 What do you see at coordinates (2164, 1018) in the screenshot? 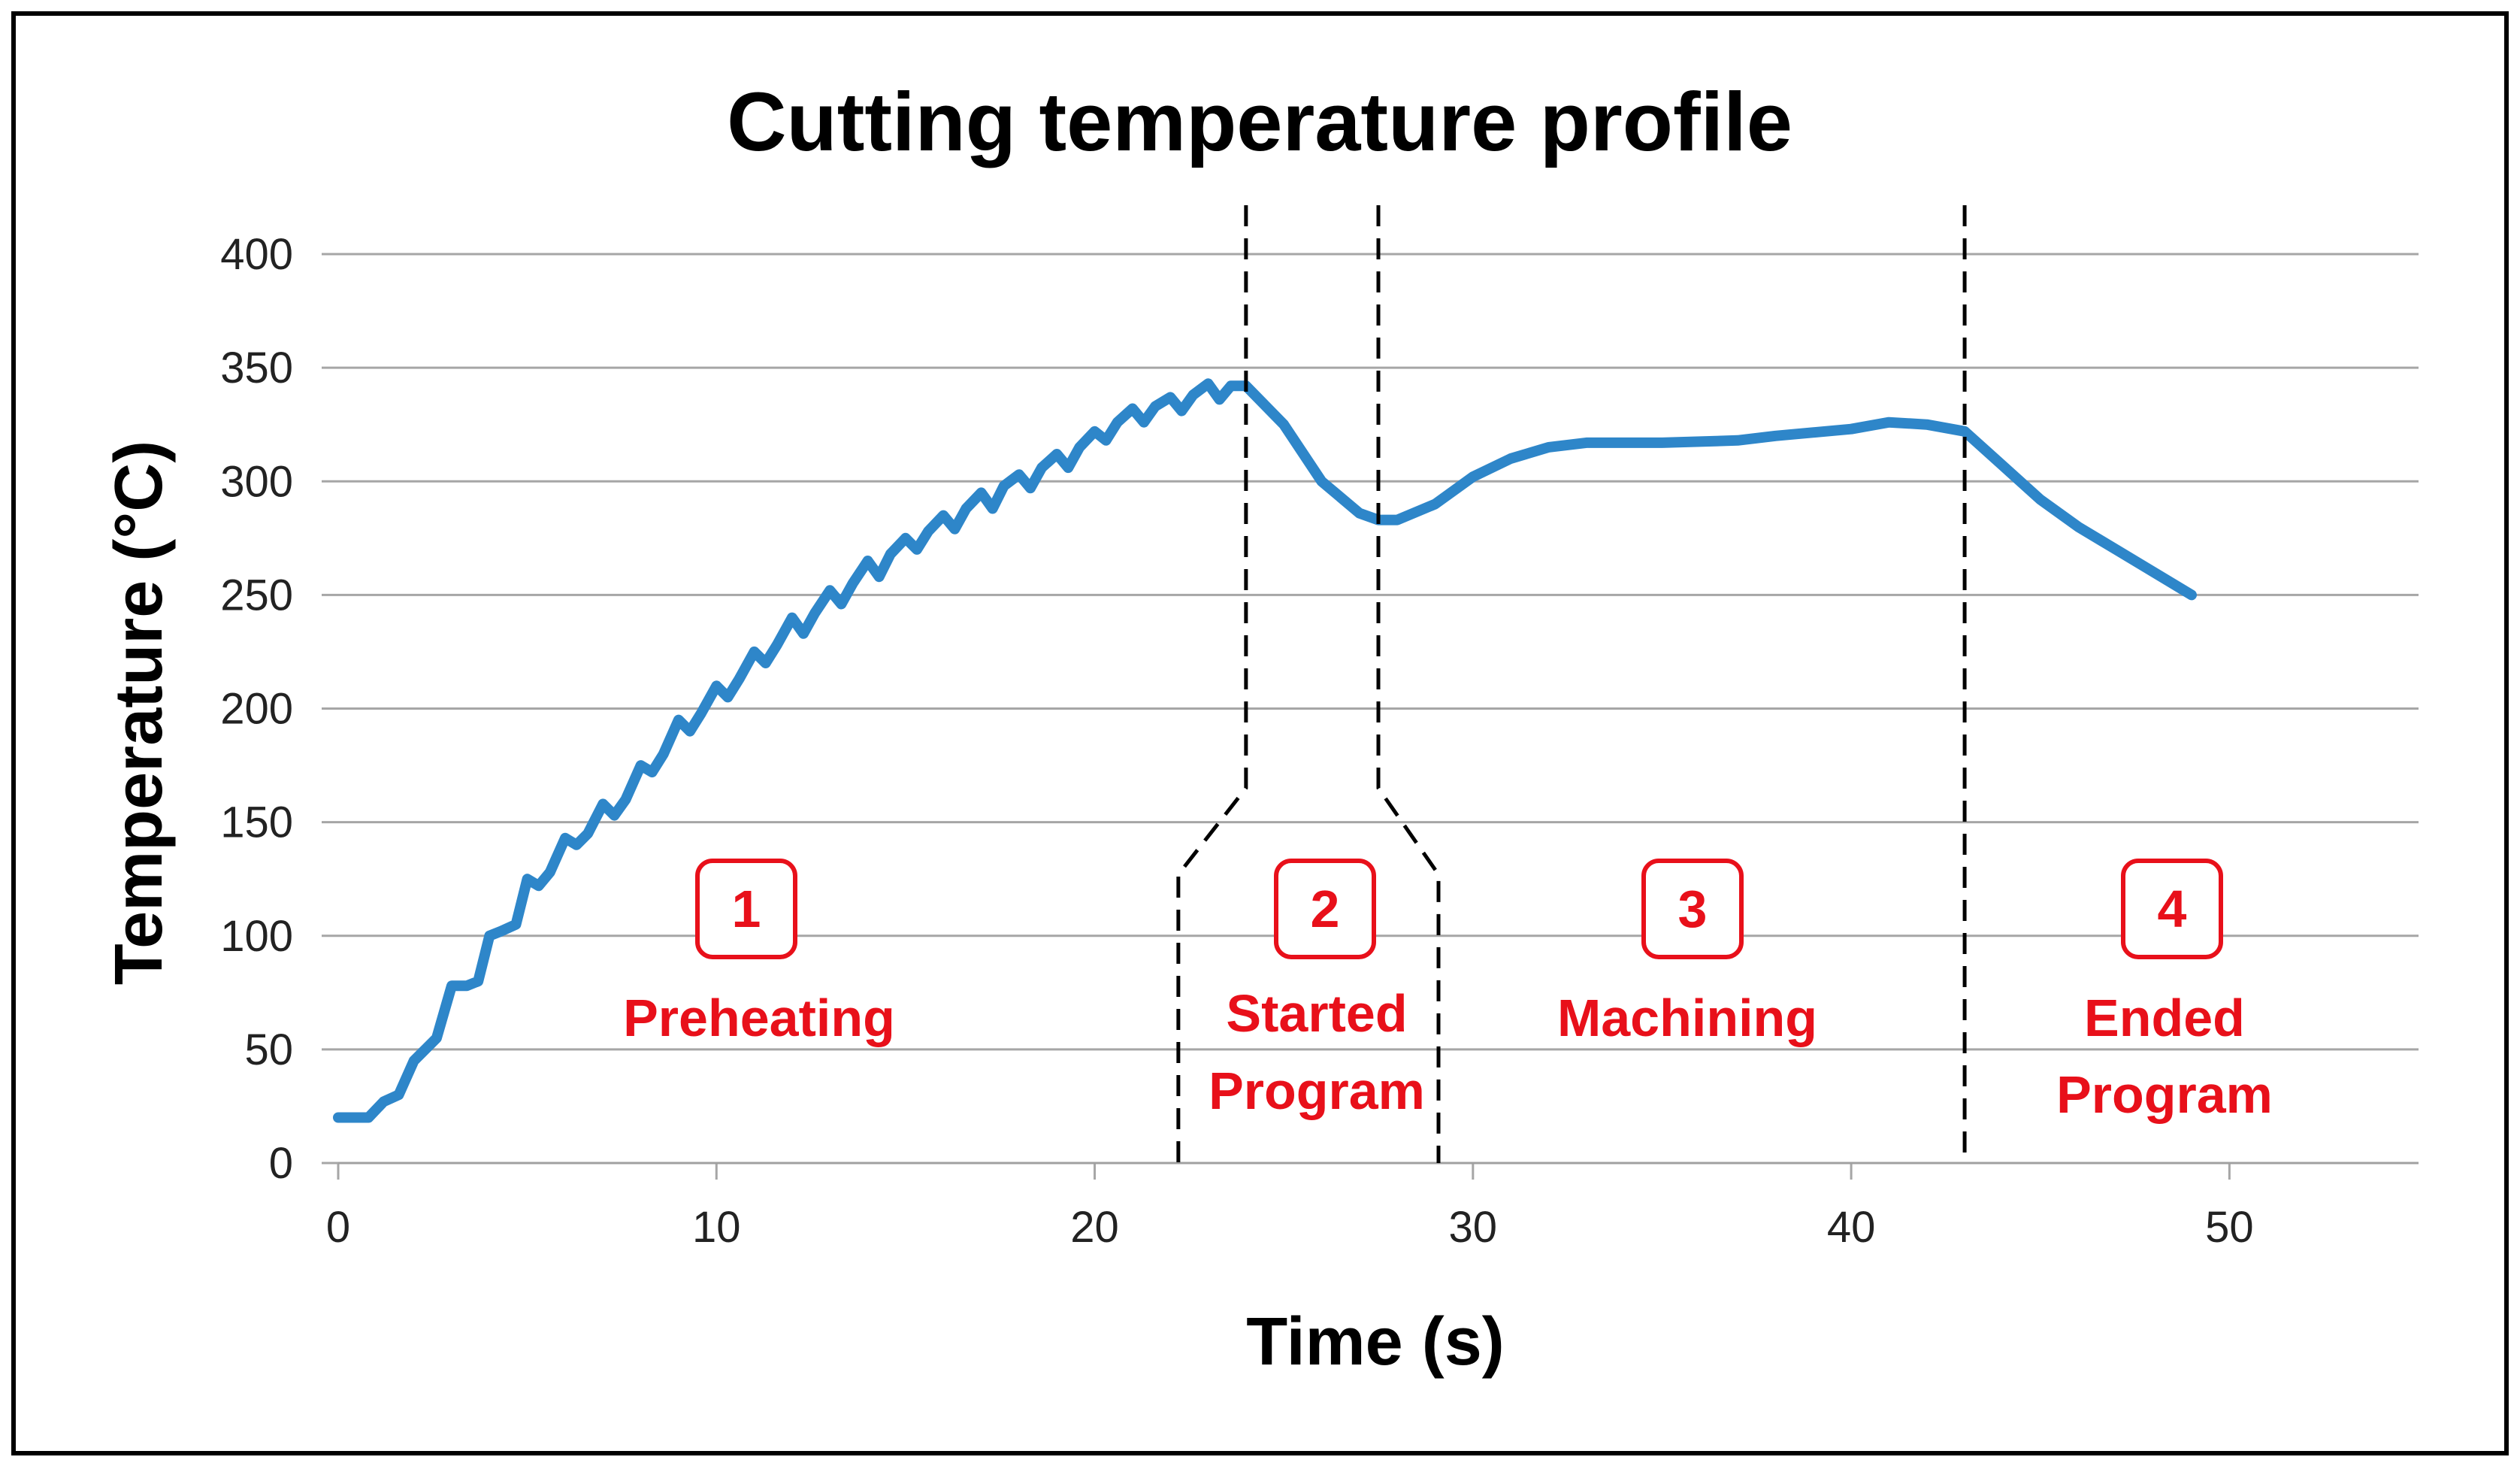
I see `phase-4-label-line1: Ended` at bounding box center [2164, 1018].